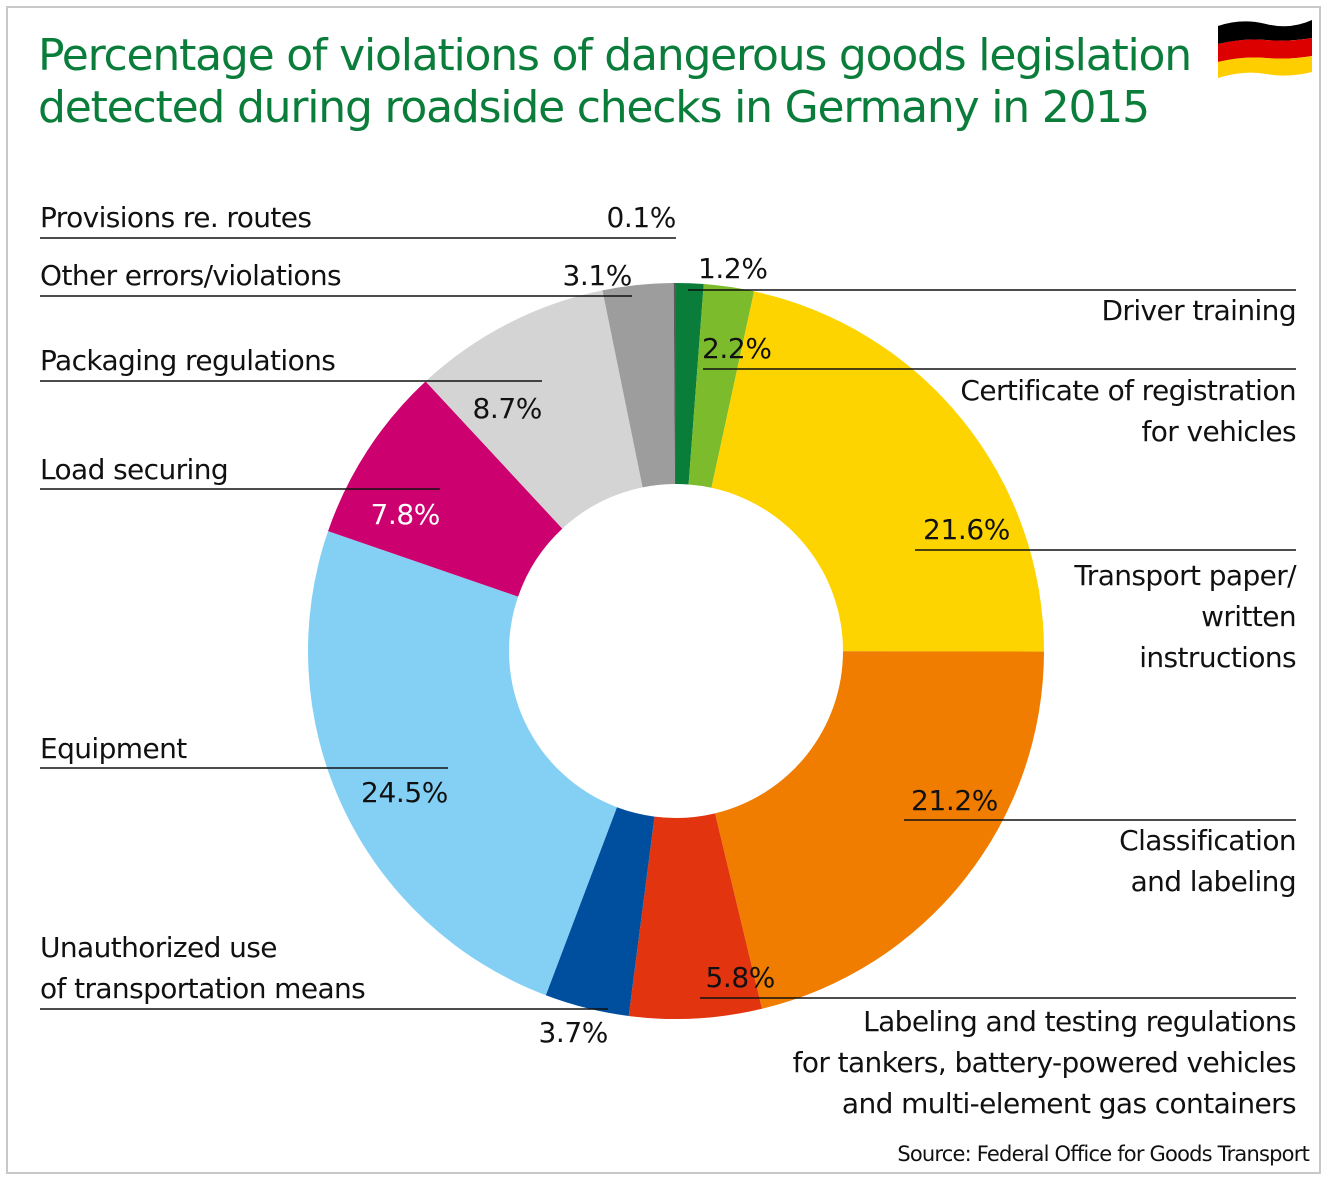 This screenshot has width=1331, height=1184. I want to click on category-label-transport-paper: Transport paper/written instructions, so click(1185, 616).